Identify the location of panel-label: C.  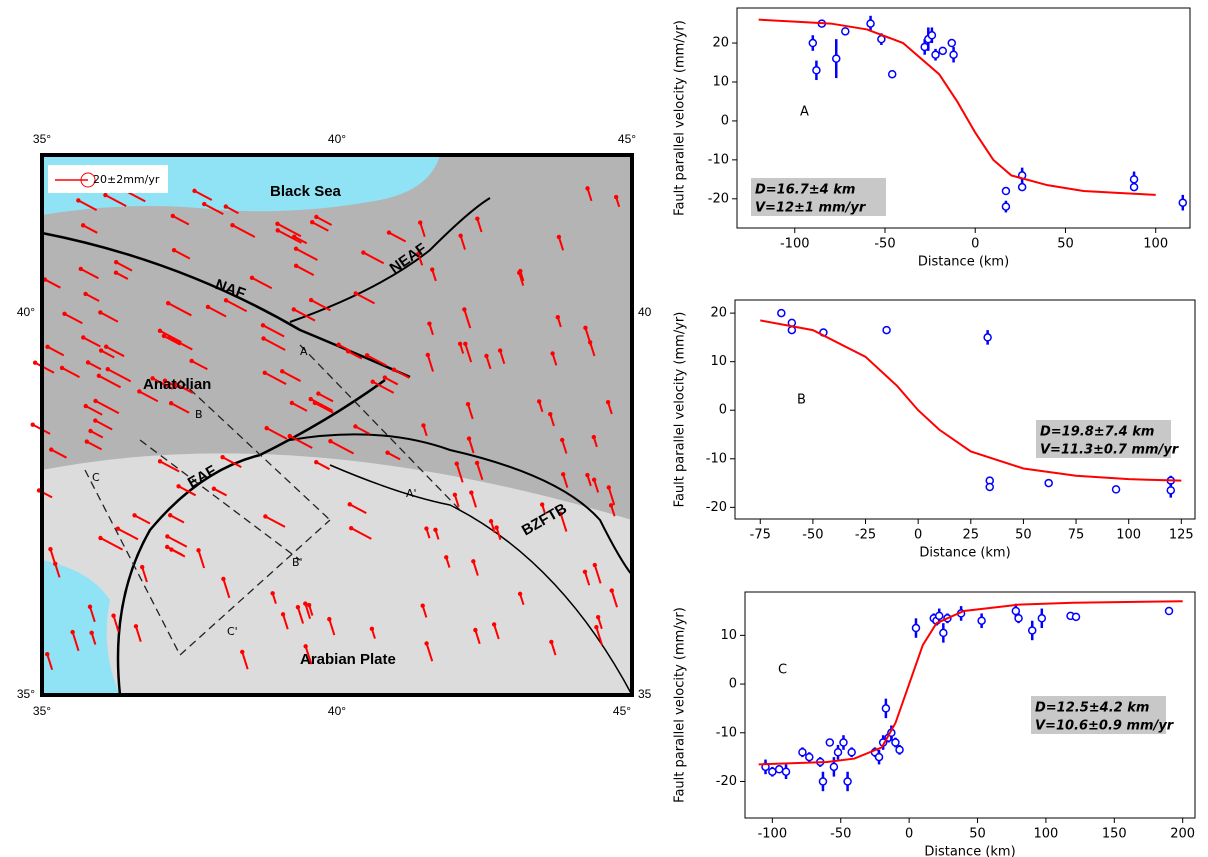
(782, 670).